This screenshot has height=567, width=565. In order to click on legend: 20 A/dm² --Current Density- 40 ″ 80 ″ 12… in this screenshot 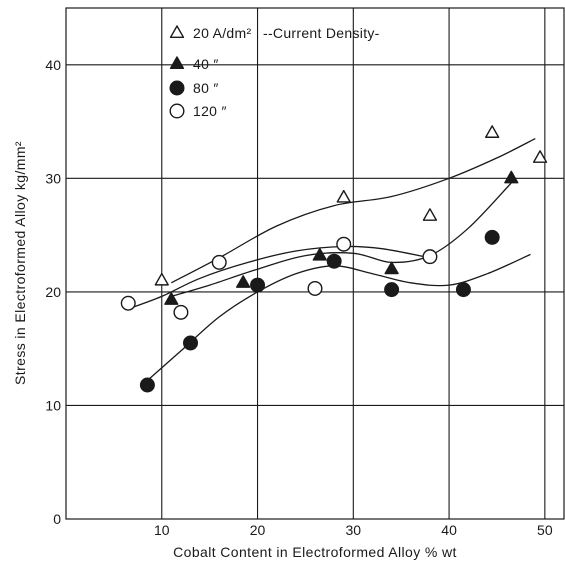, I will do `click(274, 72)`.